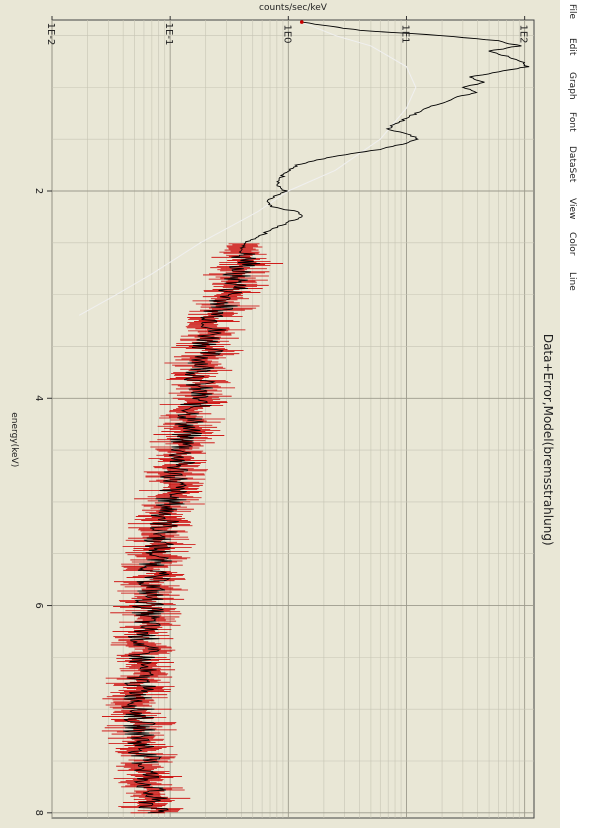  Describe the element at coordinates (572, 122) in the screenshot. I see `menu-font: Font` at that location.